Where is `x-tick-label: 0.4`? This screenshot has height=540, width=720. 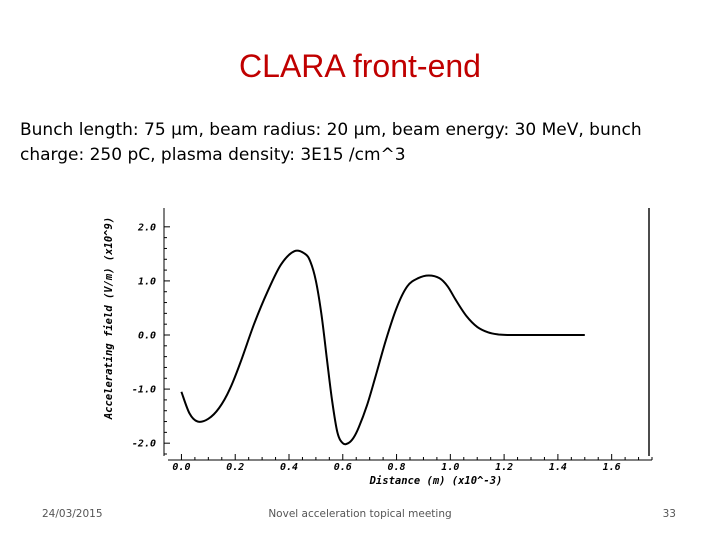
x-tick-label: 0.4 is located at coordinates (289, 467).